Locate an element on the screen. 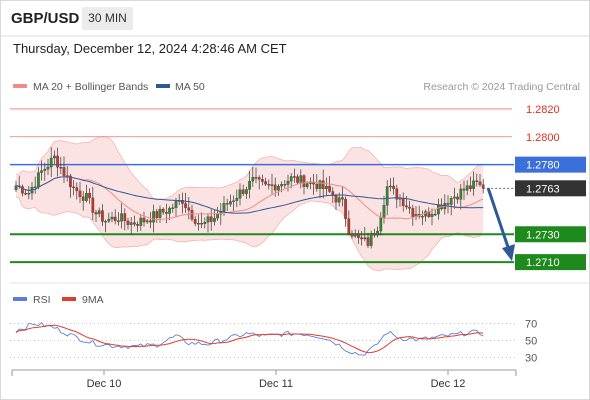 Image resolution: width=590 pixels, height=400 pixels. rsi-tick-70: 70 is located at coordinates (531, 325).